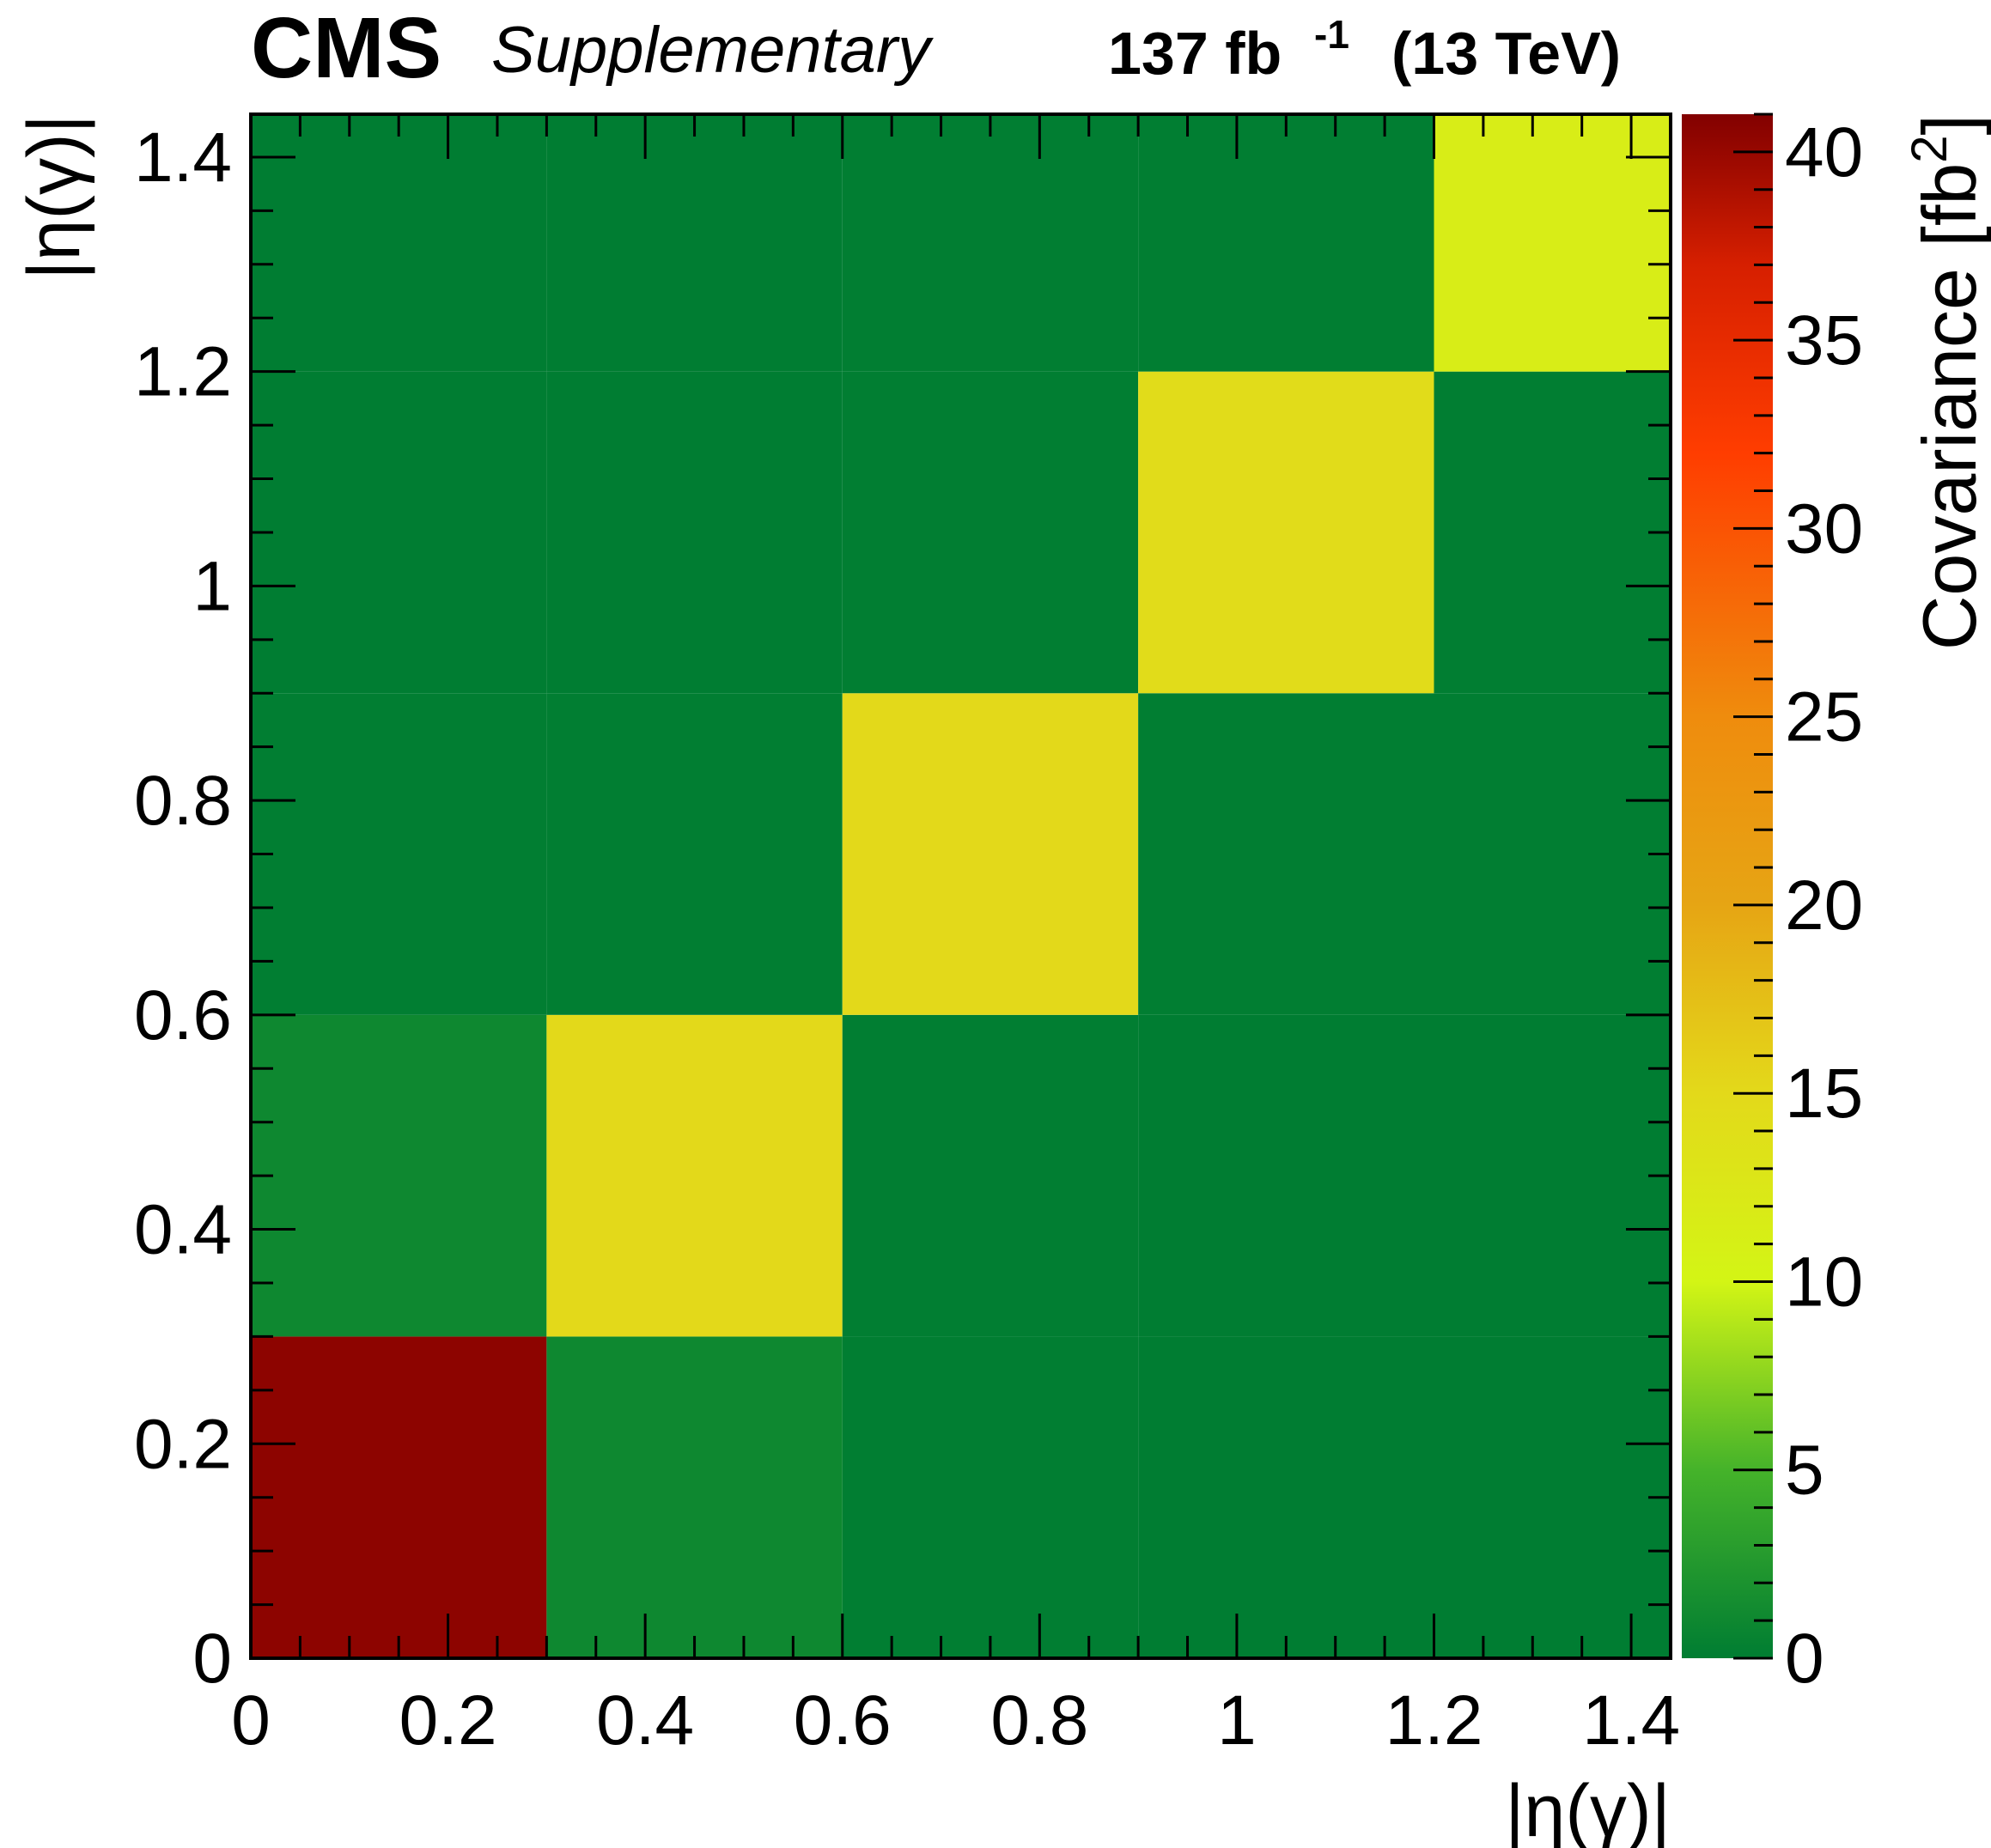  What do you see at coordinates (1331, 34) in the screenshot?
I see `lumi-exponent: -1` at bounding box center [1331, 34].